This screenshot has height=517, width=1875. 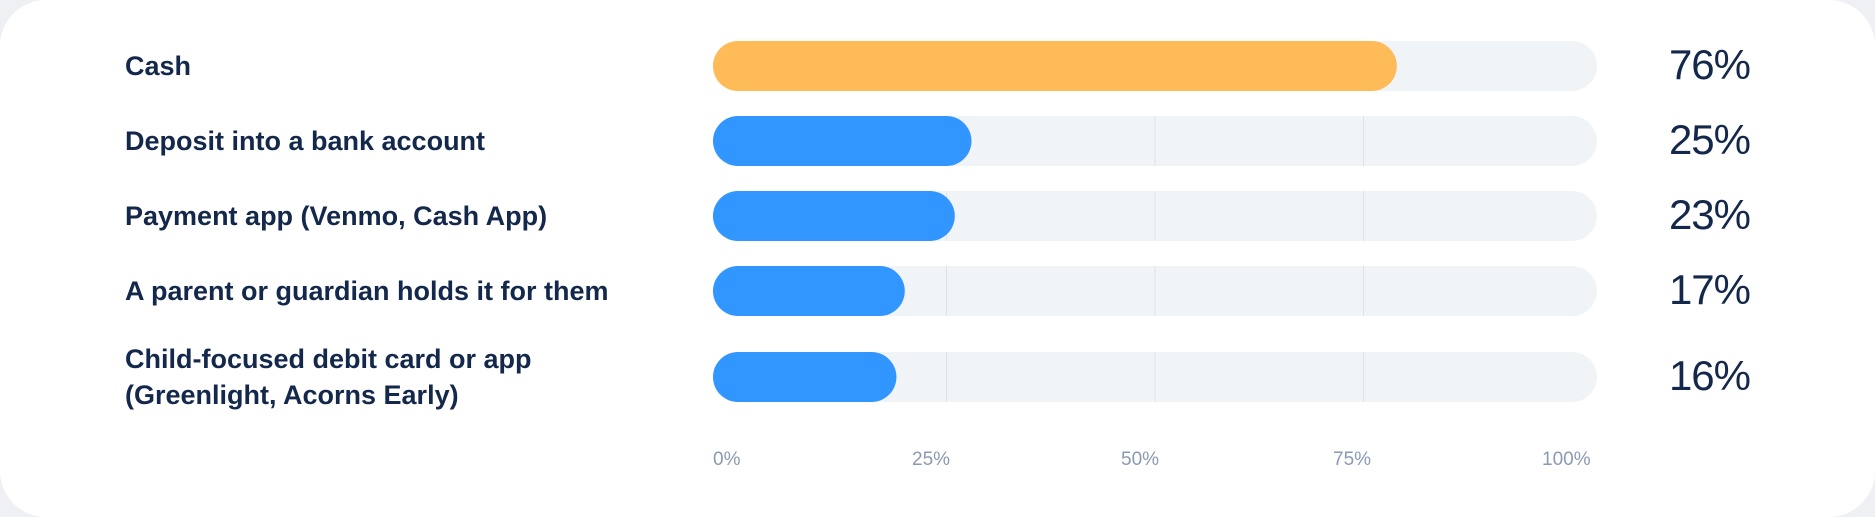 What do you see at coordinates (931, 459) in the screenshot?
I see `x-tick-label: 25%` at bounding box center [931, 459].